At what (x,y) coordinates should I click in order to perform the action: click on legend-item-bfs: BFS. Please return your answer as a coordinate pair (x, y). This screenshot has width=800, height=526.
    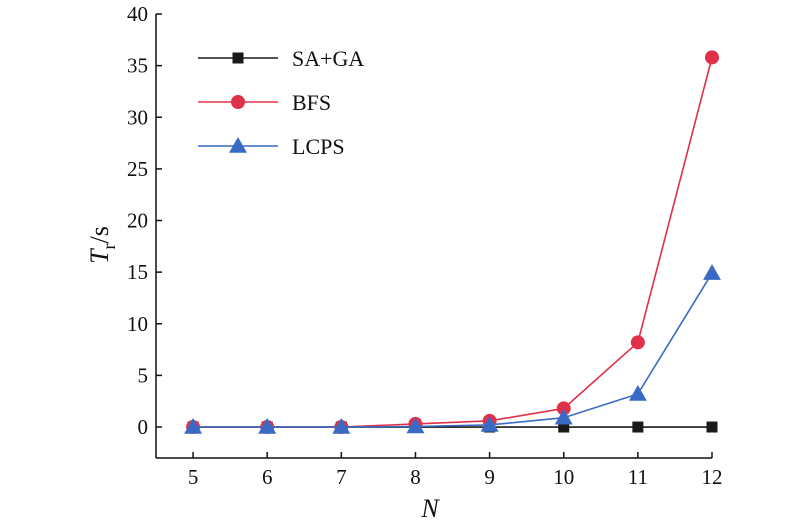
    Looking at the image, I should click on (264, 102).